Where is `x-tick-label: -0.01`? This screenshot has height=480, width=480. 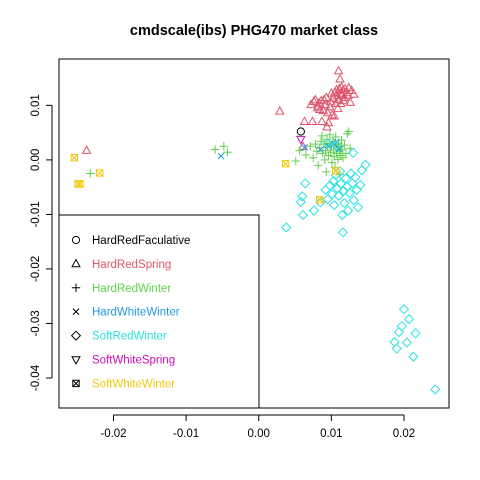 x-tick-label: -0.01 is located at coordinates (186, 434).